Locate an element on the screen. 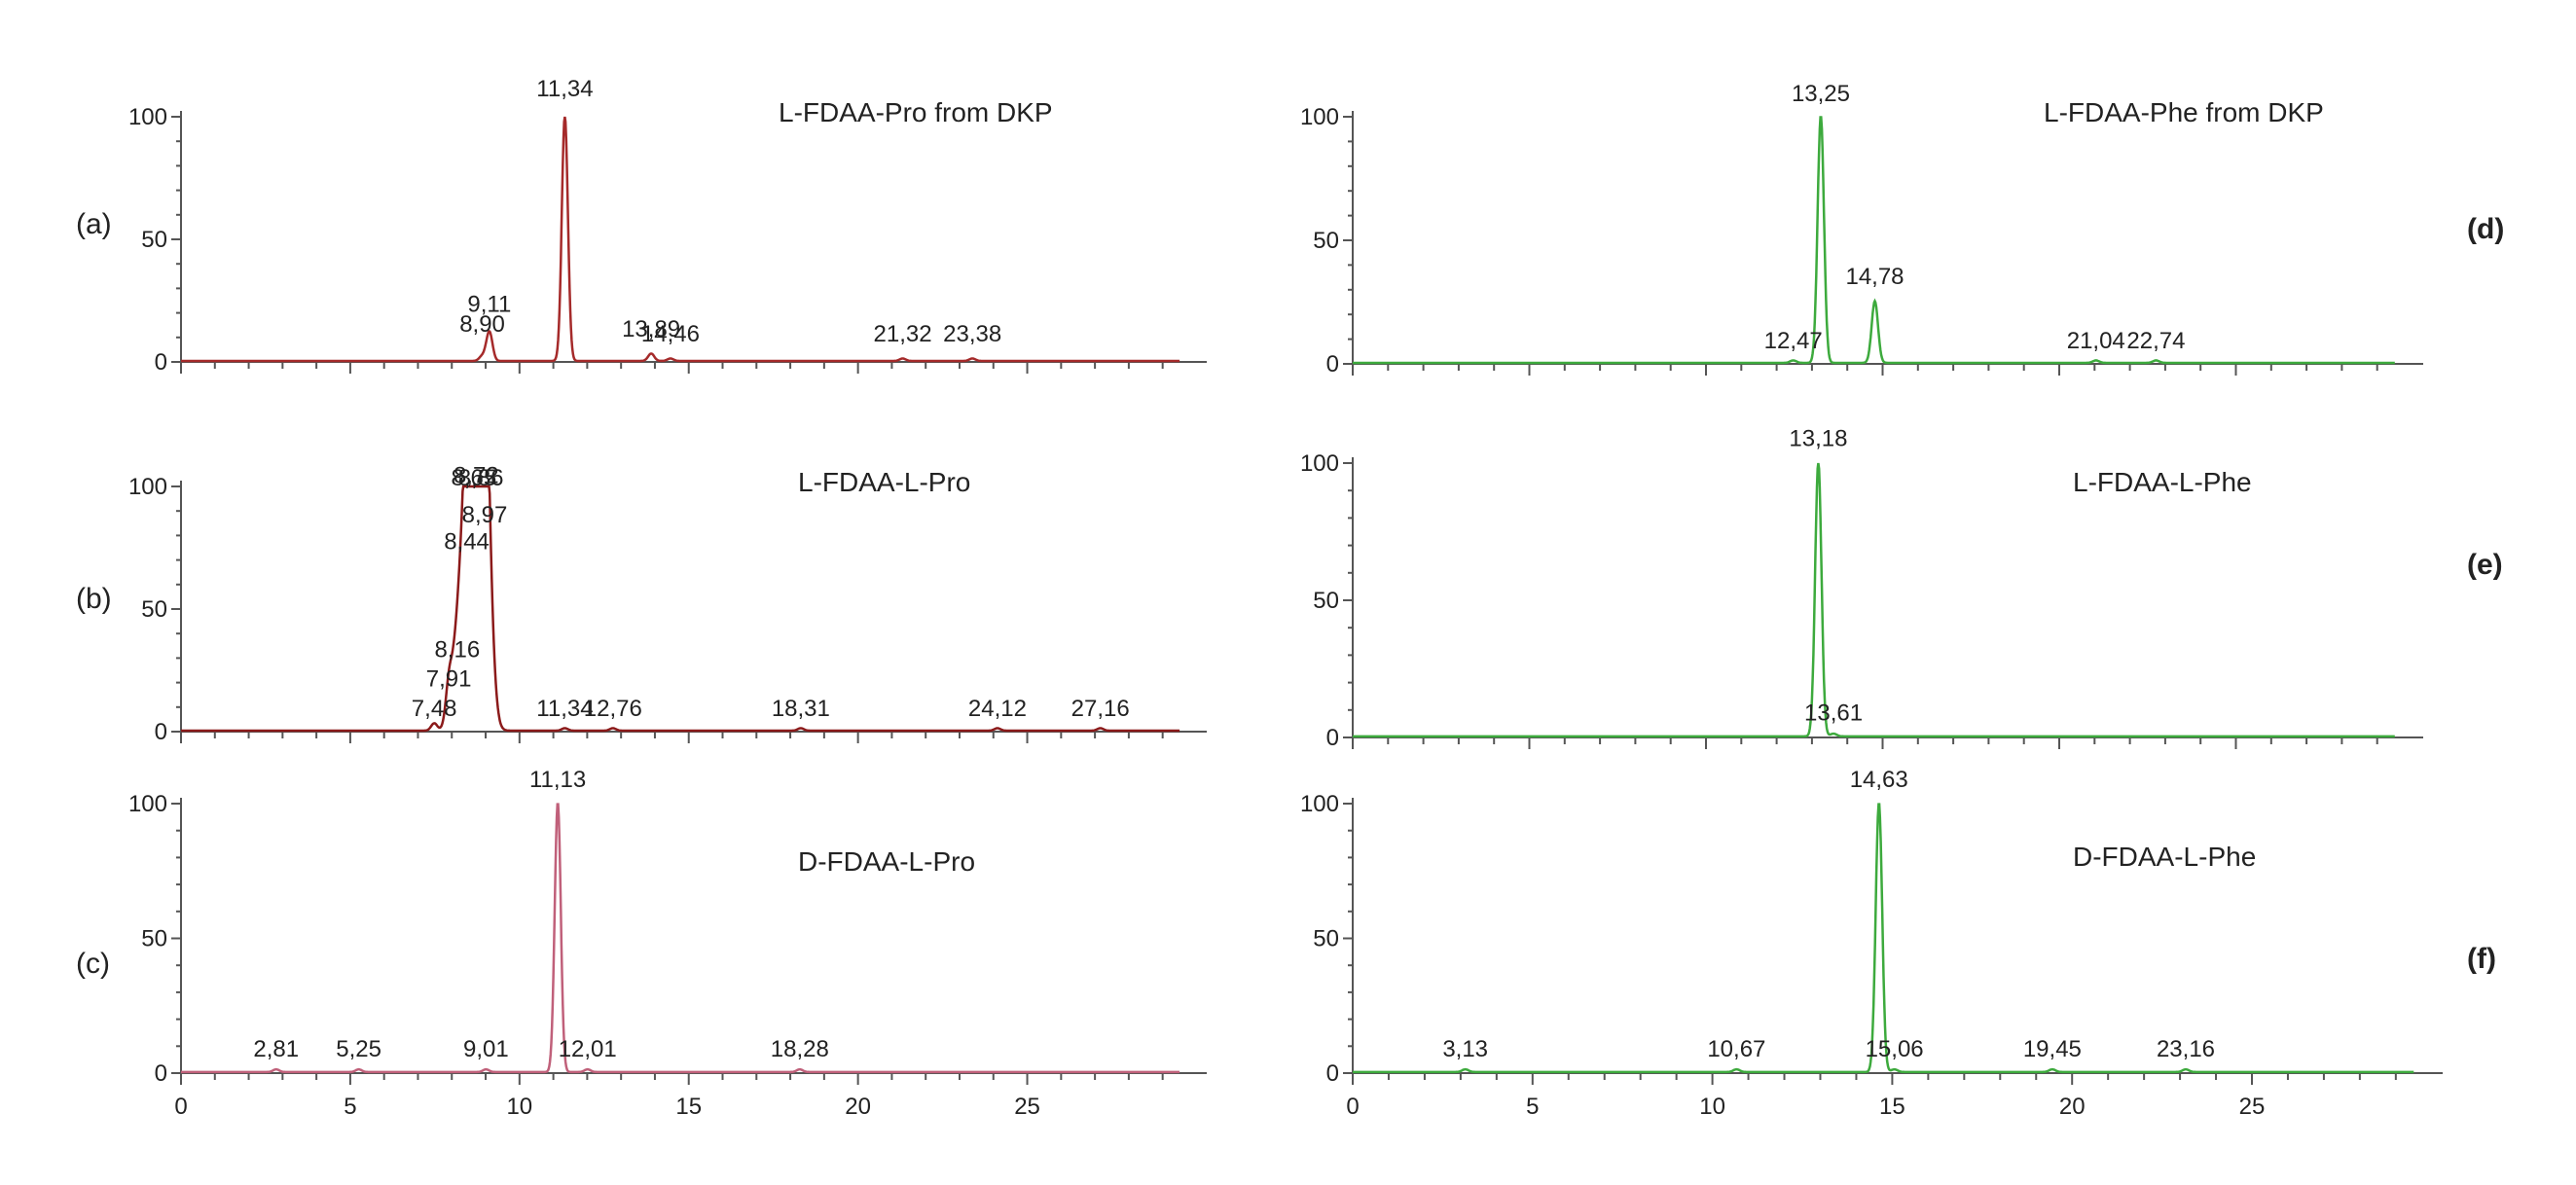 The image size is (2576, 1185). peak-label: 8,86 is located at coordinates (481, 478).